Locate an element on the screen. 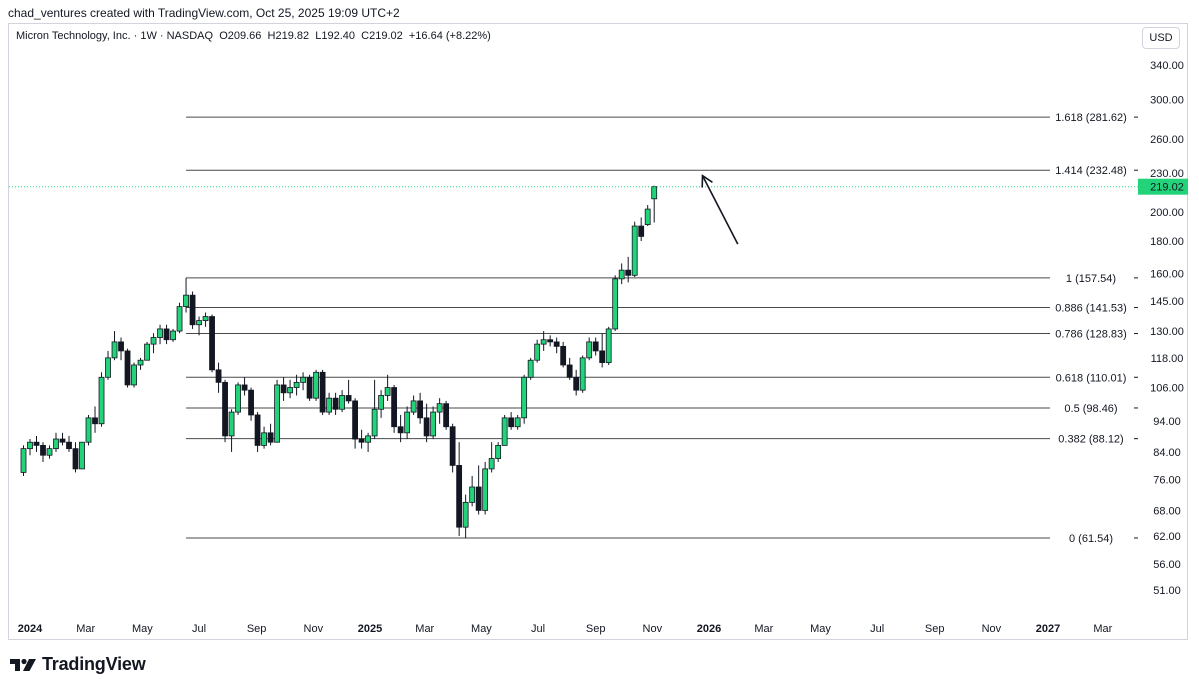 The height and width of the screenshot is (690, 1199). legend-high: H219.82 is located at coordinates (288, 36).